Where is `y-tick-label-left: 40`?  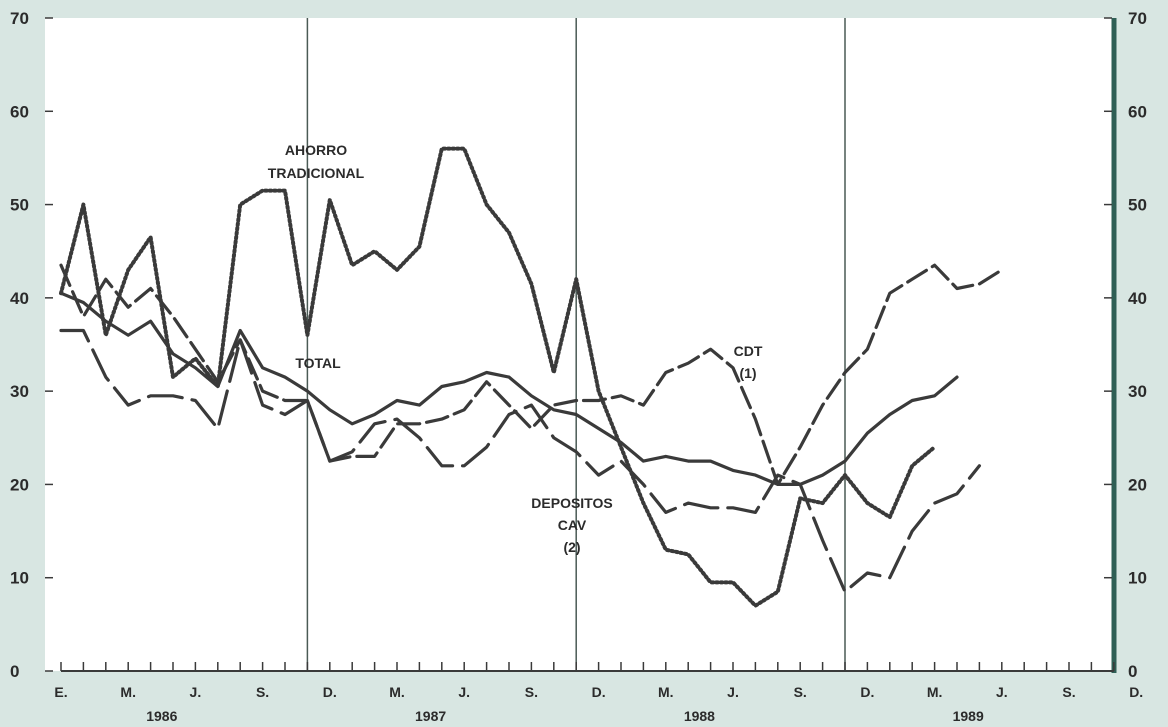
y-tick-label-left: 40 is located at coordinates (19, 298).